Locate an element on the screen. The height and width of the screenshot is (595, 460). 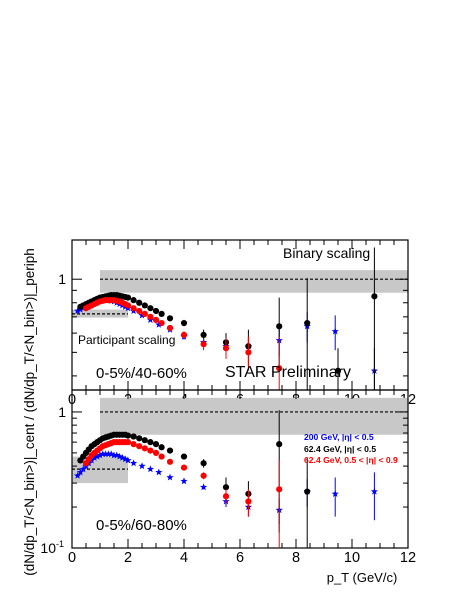
x-tick-label: 8 is located at coordinates (296, 558).